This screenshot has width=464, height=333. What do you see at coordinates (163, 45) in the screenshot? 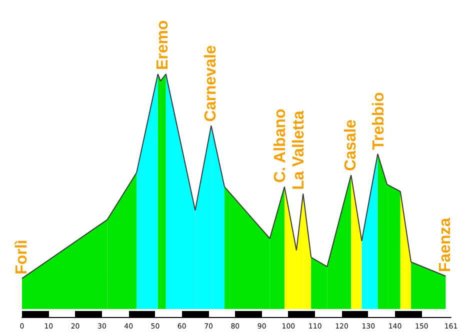
I see `annotation: Eremo` at bounding box center [163, 45].